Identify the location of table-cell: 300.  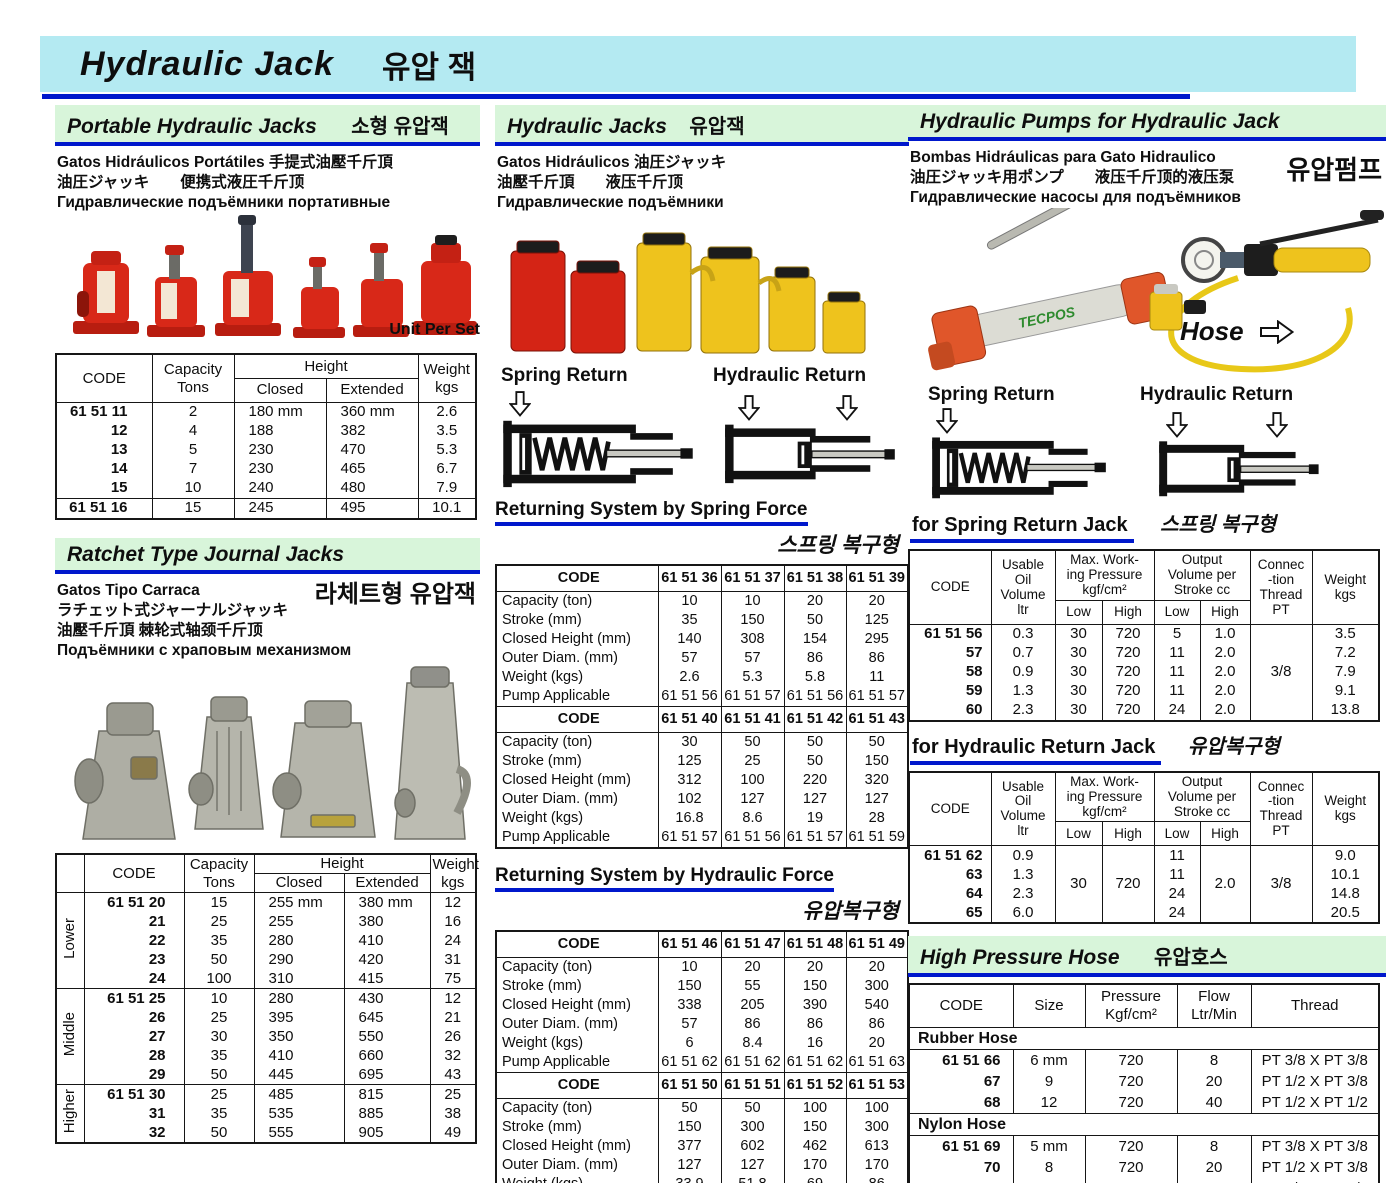
(876, 987).